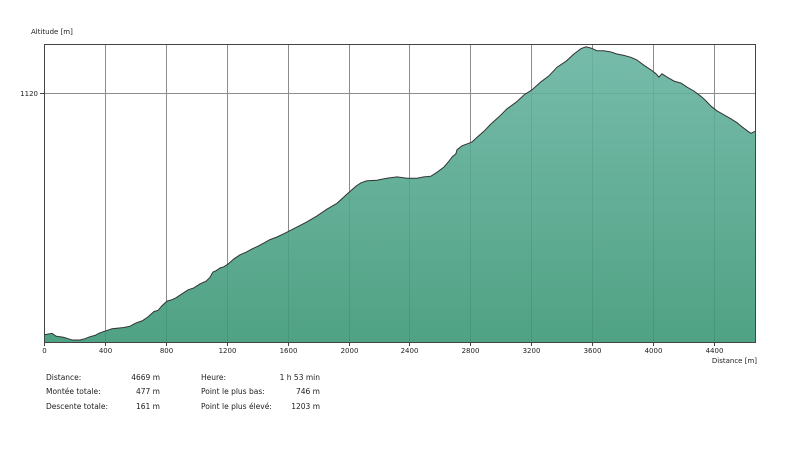 The height and width of the screenshot is (457, 800). Describe the element at coordinates (593, 351) in the screenshot. I see `x-tick-label: 3600` at that location.